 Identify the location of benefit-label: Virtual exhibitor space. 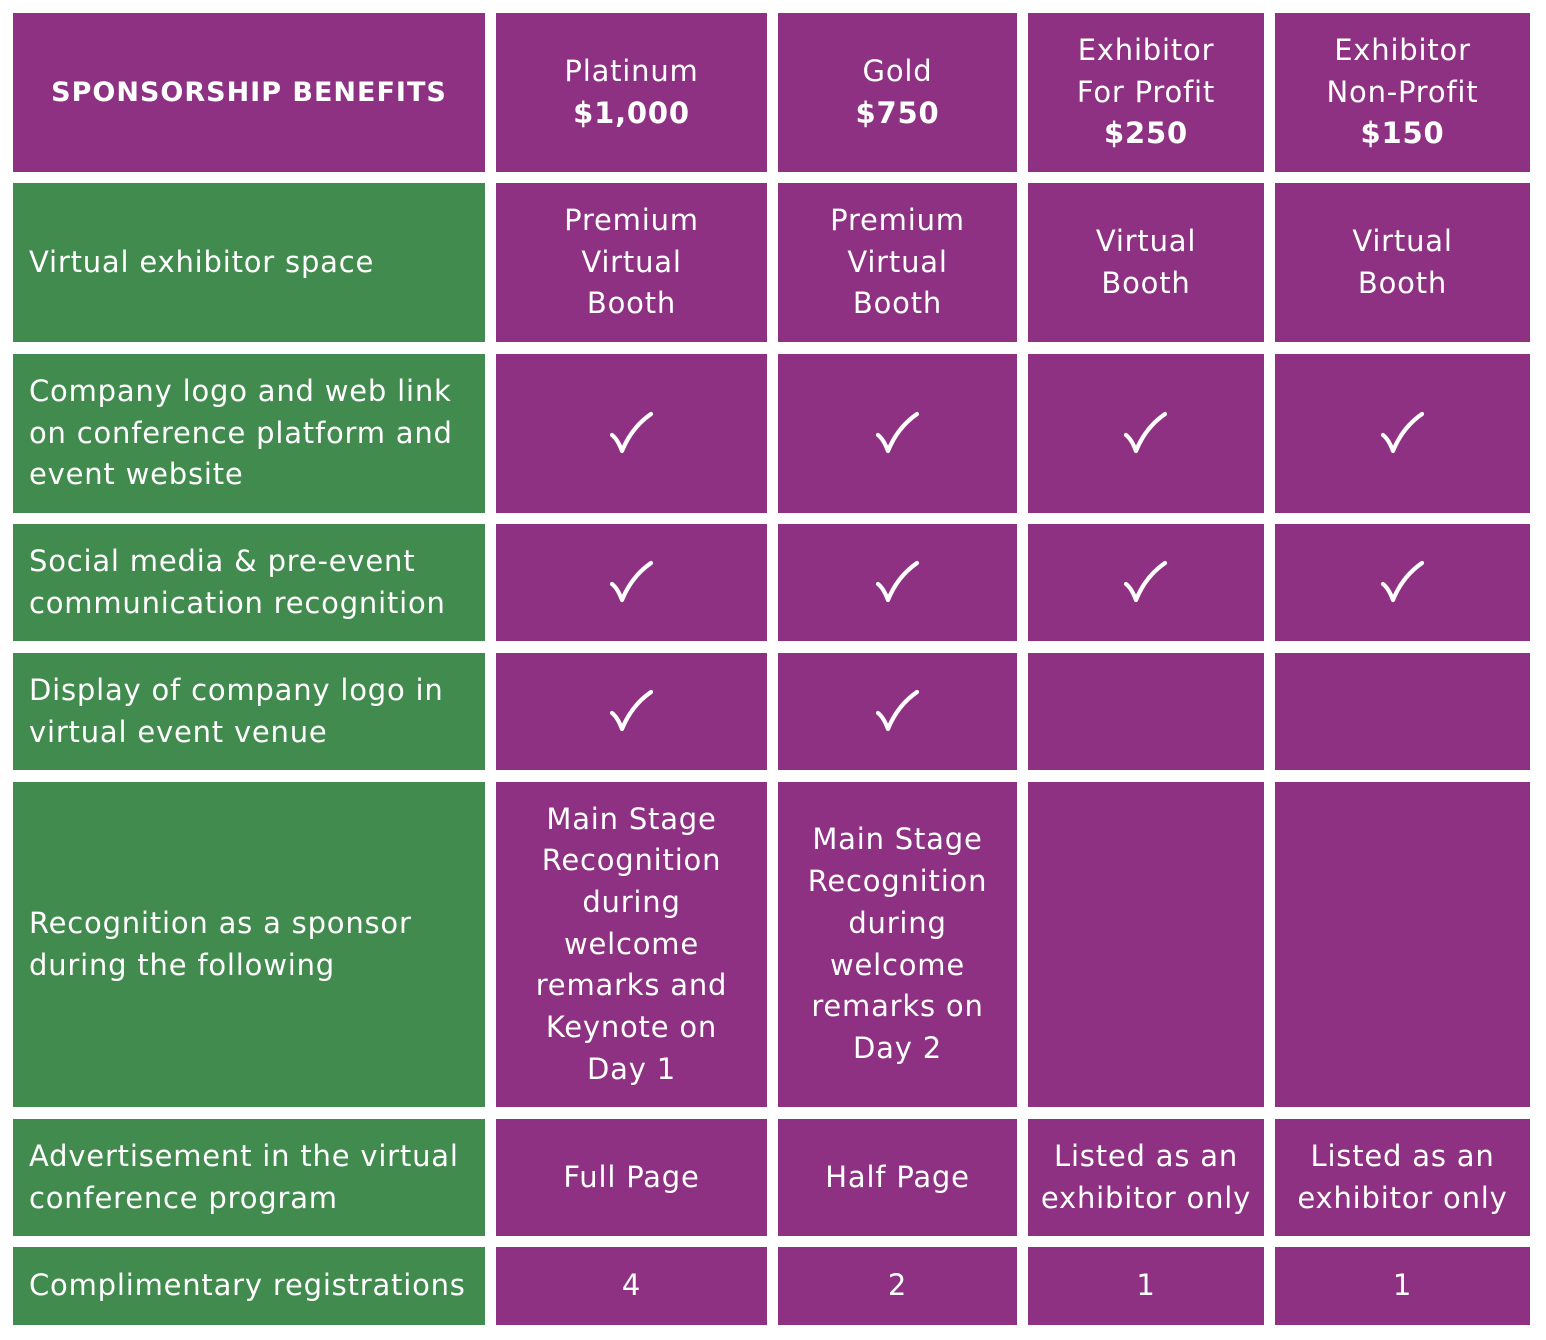
(202, 261).